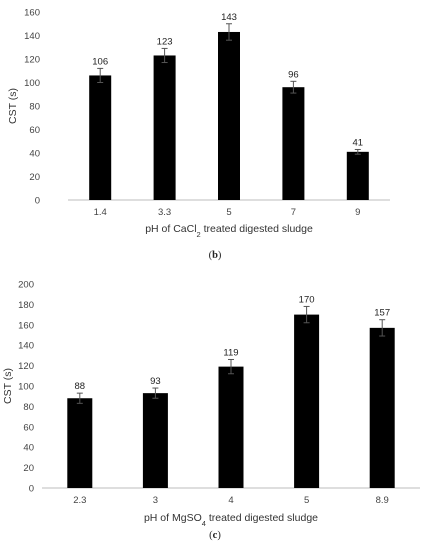 This screenshot has height=550, width=430. What do you see at coordinates (229, 231) in the screenshot?
I see `x-axis-title: pH of CaCl2 treated digested sludge` at bounding box center [229, 231].